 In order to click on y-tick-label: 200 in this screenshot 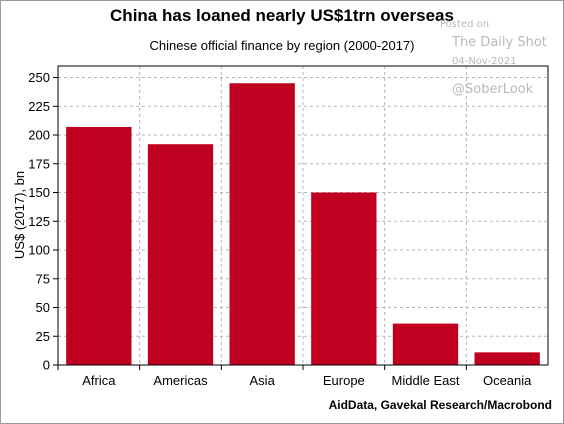, I will do `click(39, 135)`.